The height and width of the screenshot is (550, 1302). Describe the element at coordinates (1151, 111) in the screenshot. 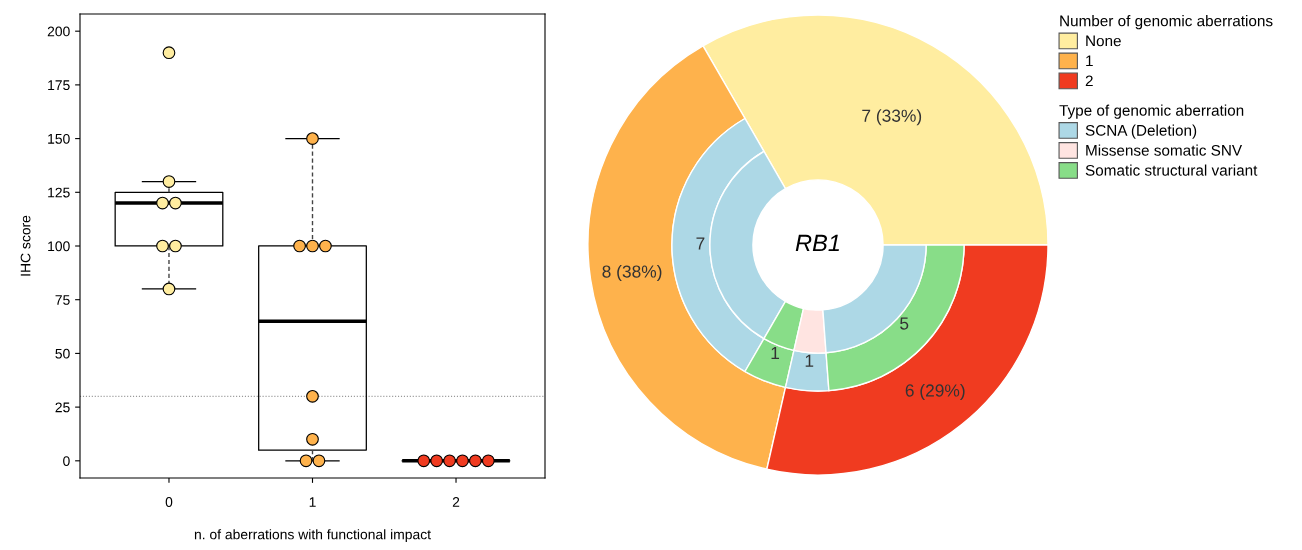

I see `text: Type of genomic aberration` at that location.